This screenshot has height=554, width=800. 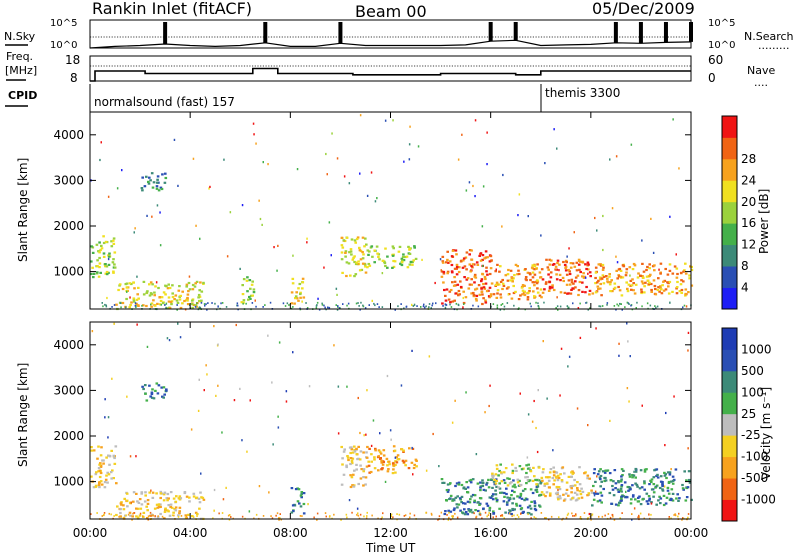 What do you see at coordinates (190, 533) in the screenshot?
I see `x-tick-label: 04:00` at bounding box center [190, 533].